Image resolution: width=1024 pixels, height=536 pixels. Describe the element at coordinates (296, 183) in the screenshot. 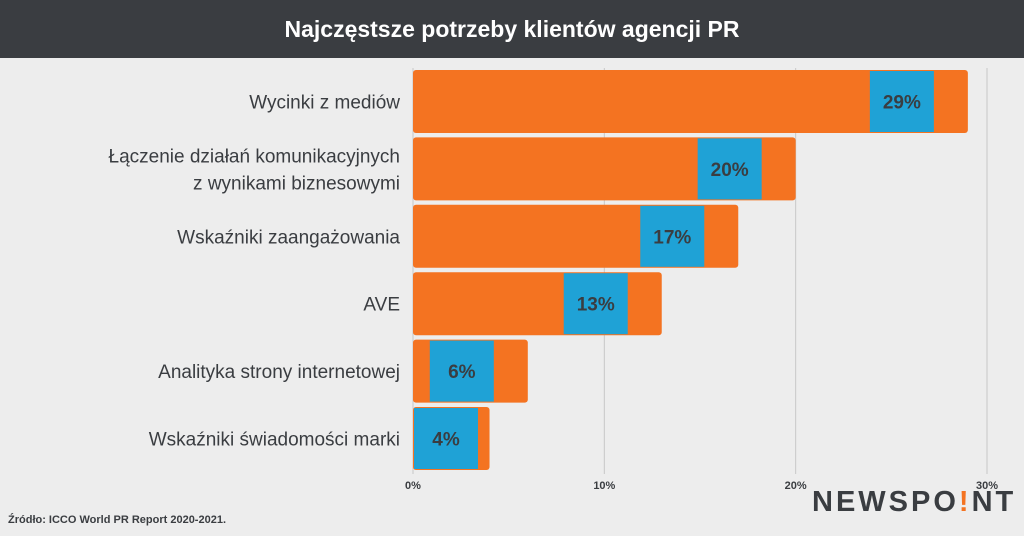

I see `category-label-1-1: z wynikami biznesowymi` at that location.